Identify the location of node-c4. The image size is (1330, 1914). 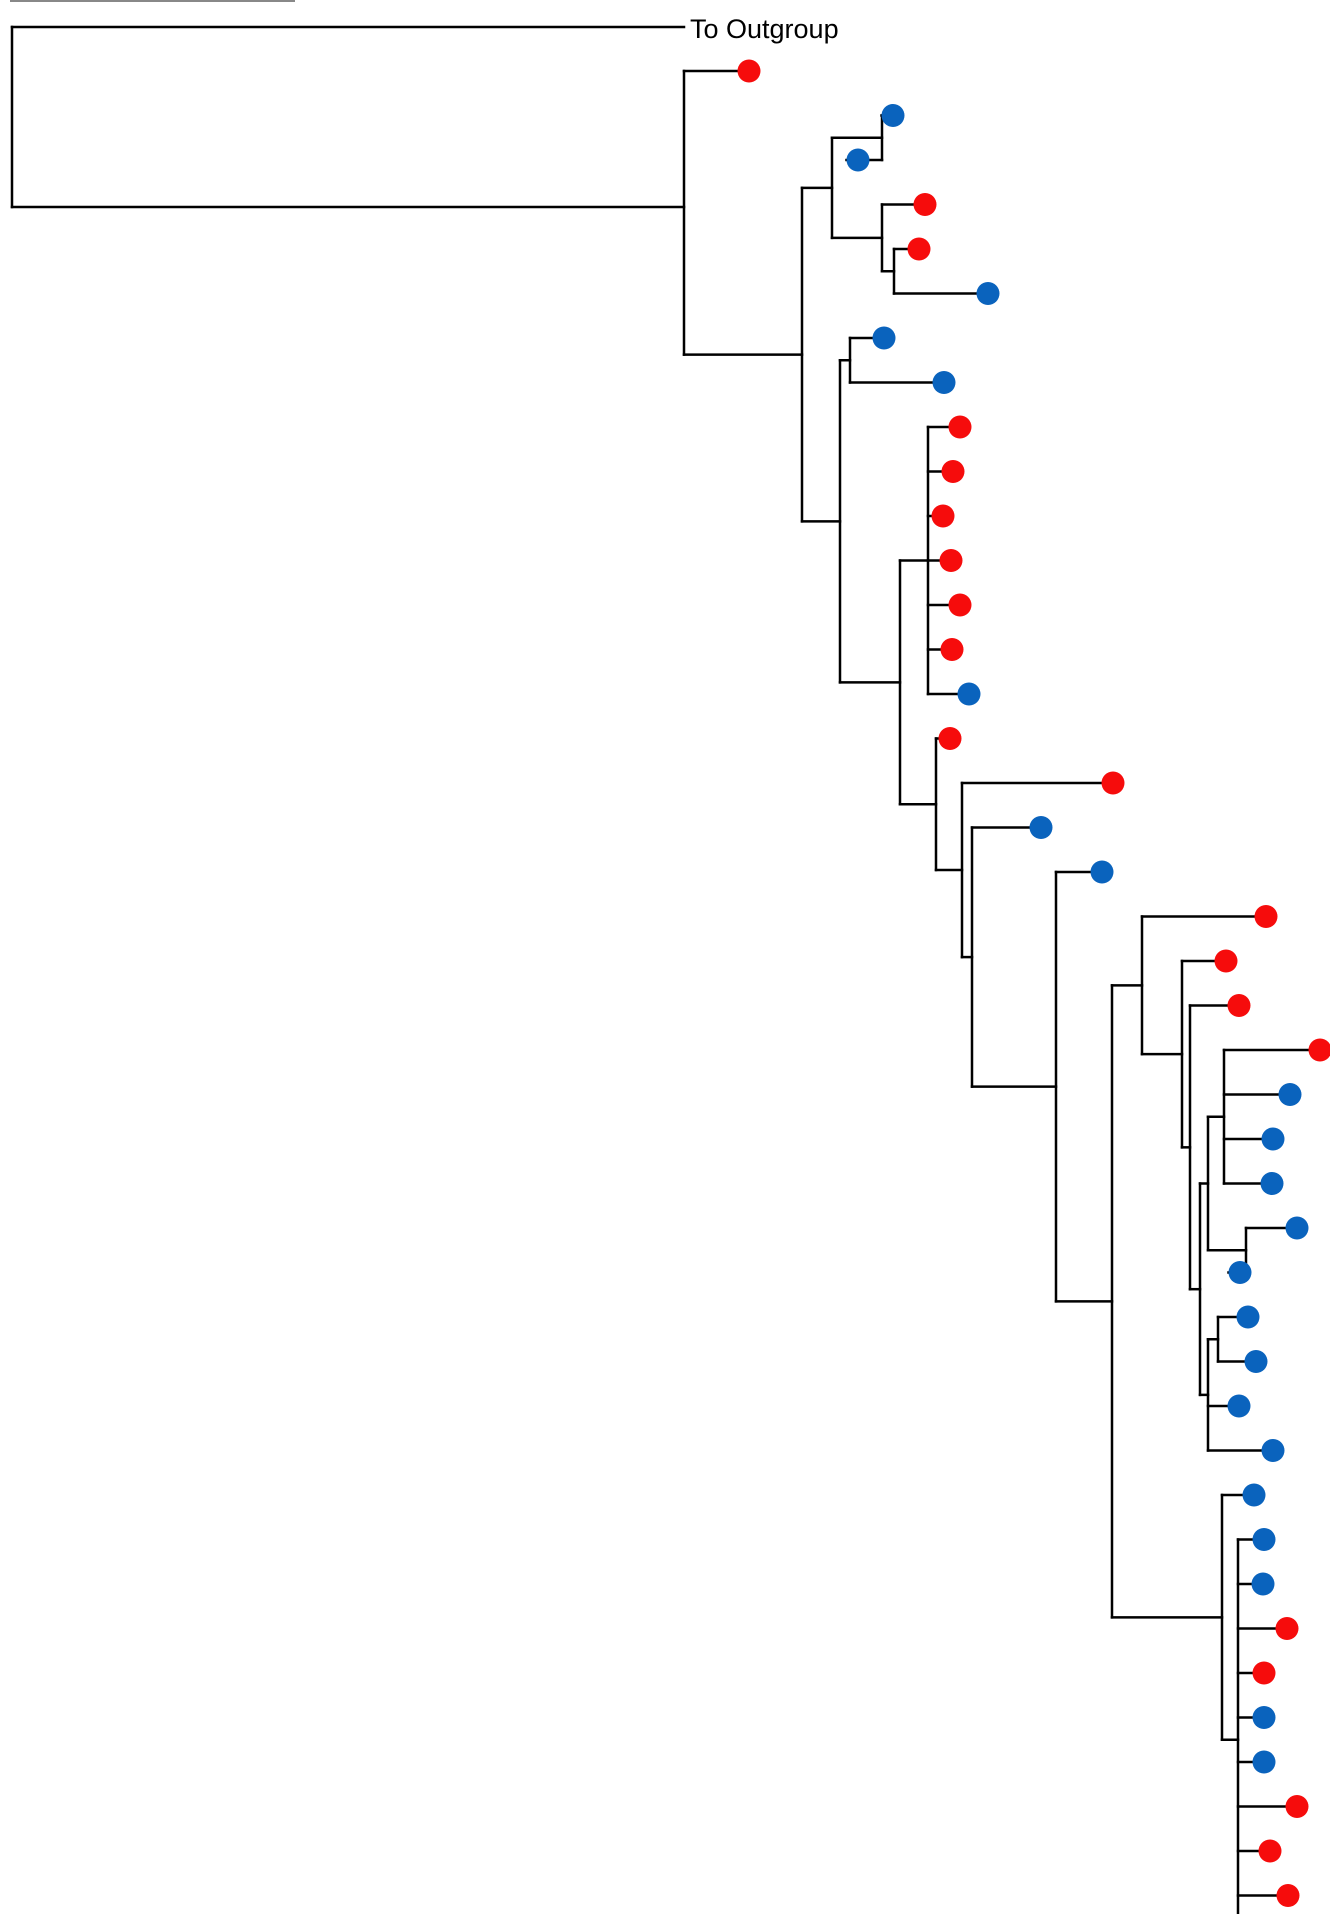
(1084, 1086).